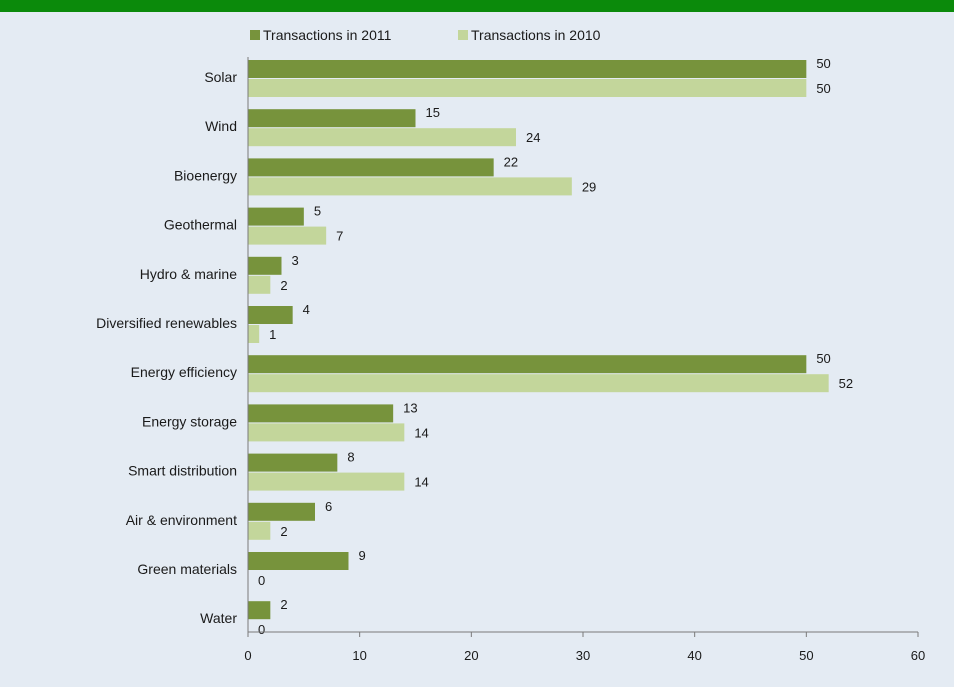 This screenshot has width=954, height=687. Describe the element at coordinates (433, 112) in the screenshot. I see `value-label: 15` at that location.